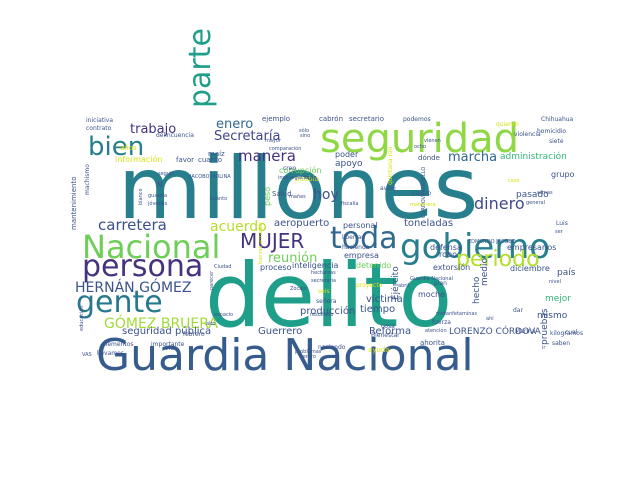 This screenshot has height=480, width=640. What do you see at coordinates (276, 119) in the screenshot?
I see `cloud-word: ejemplo` at bounding box center [276, 119].